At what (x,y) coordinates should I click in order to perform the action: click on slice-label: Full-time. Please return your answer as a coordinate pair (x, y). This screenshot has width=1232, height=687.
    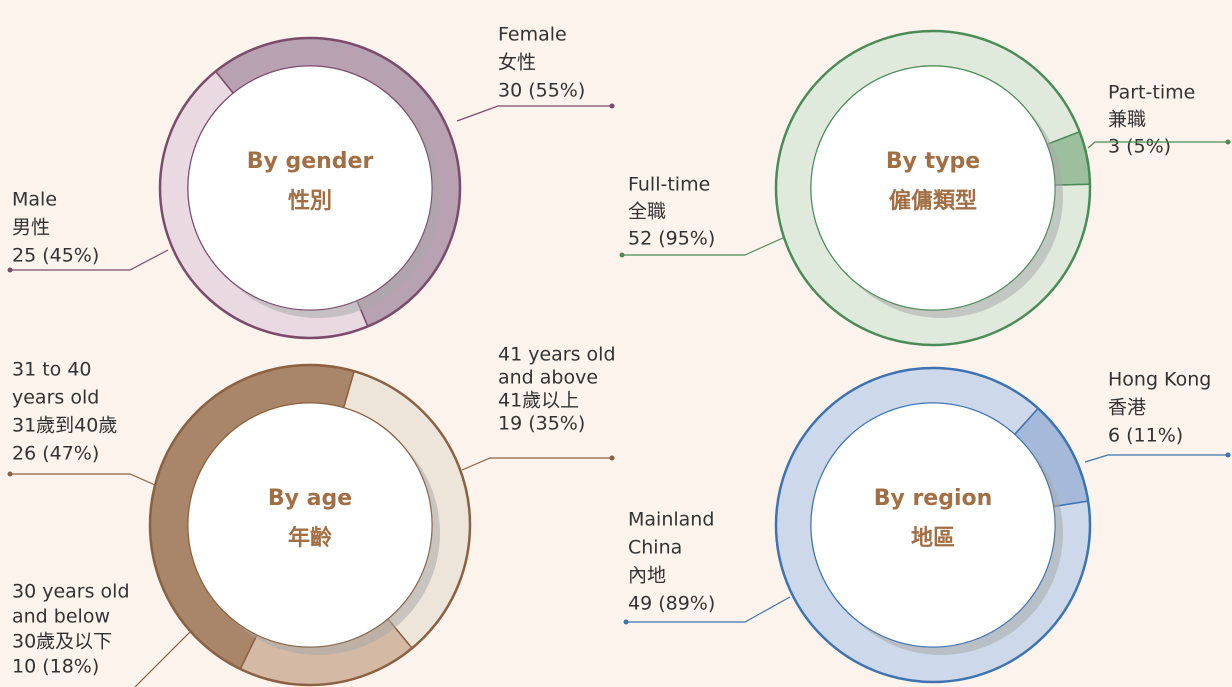
    Looking at the image, I should click on (669, 185).